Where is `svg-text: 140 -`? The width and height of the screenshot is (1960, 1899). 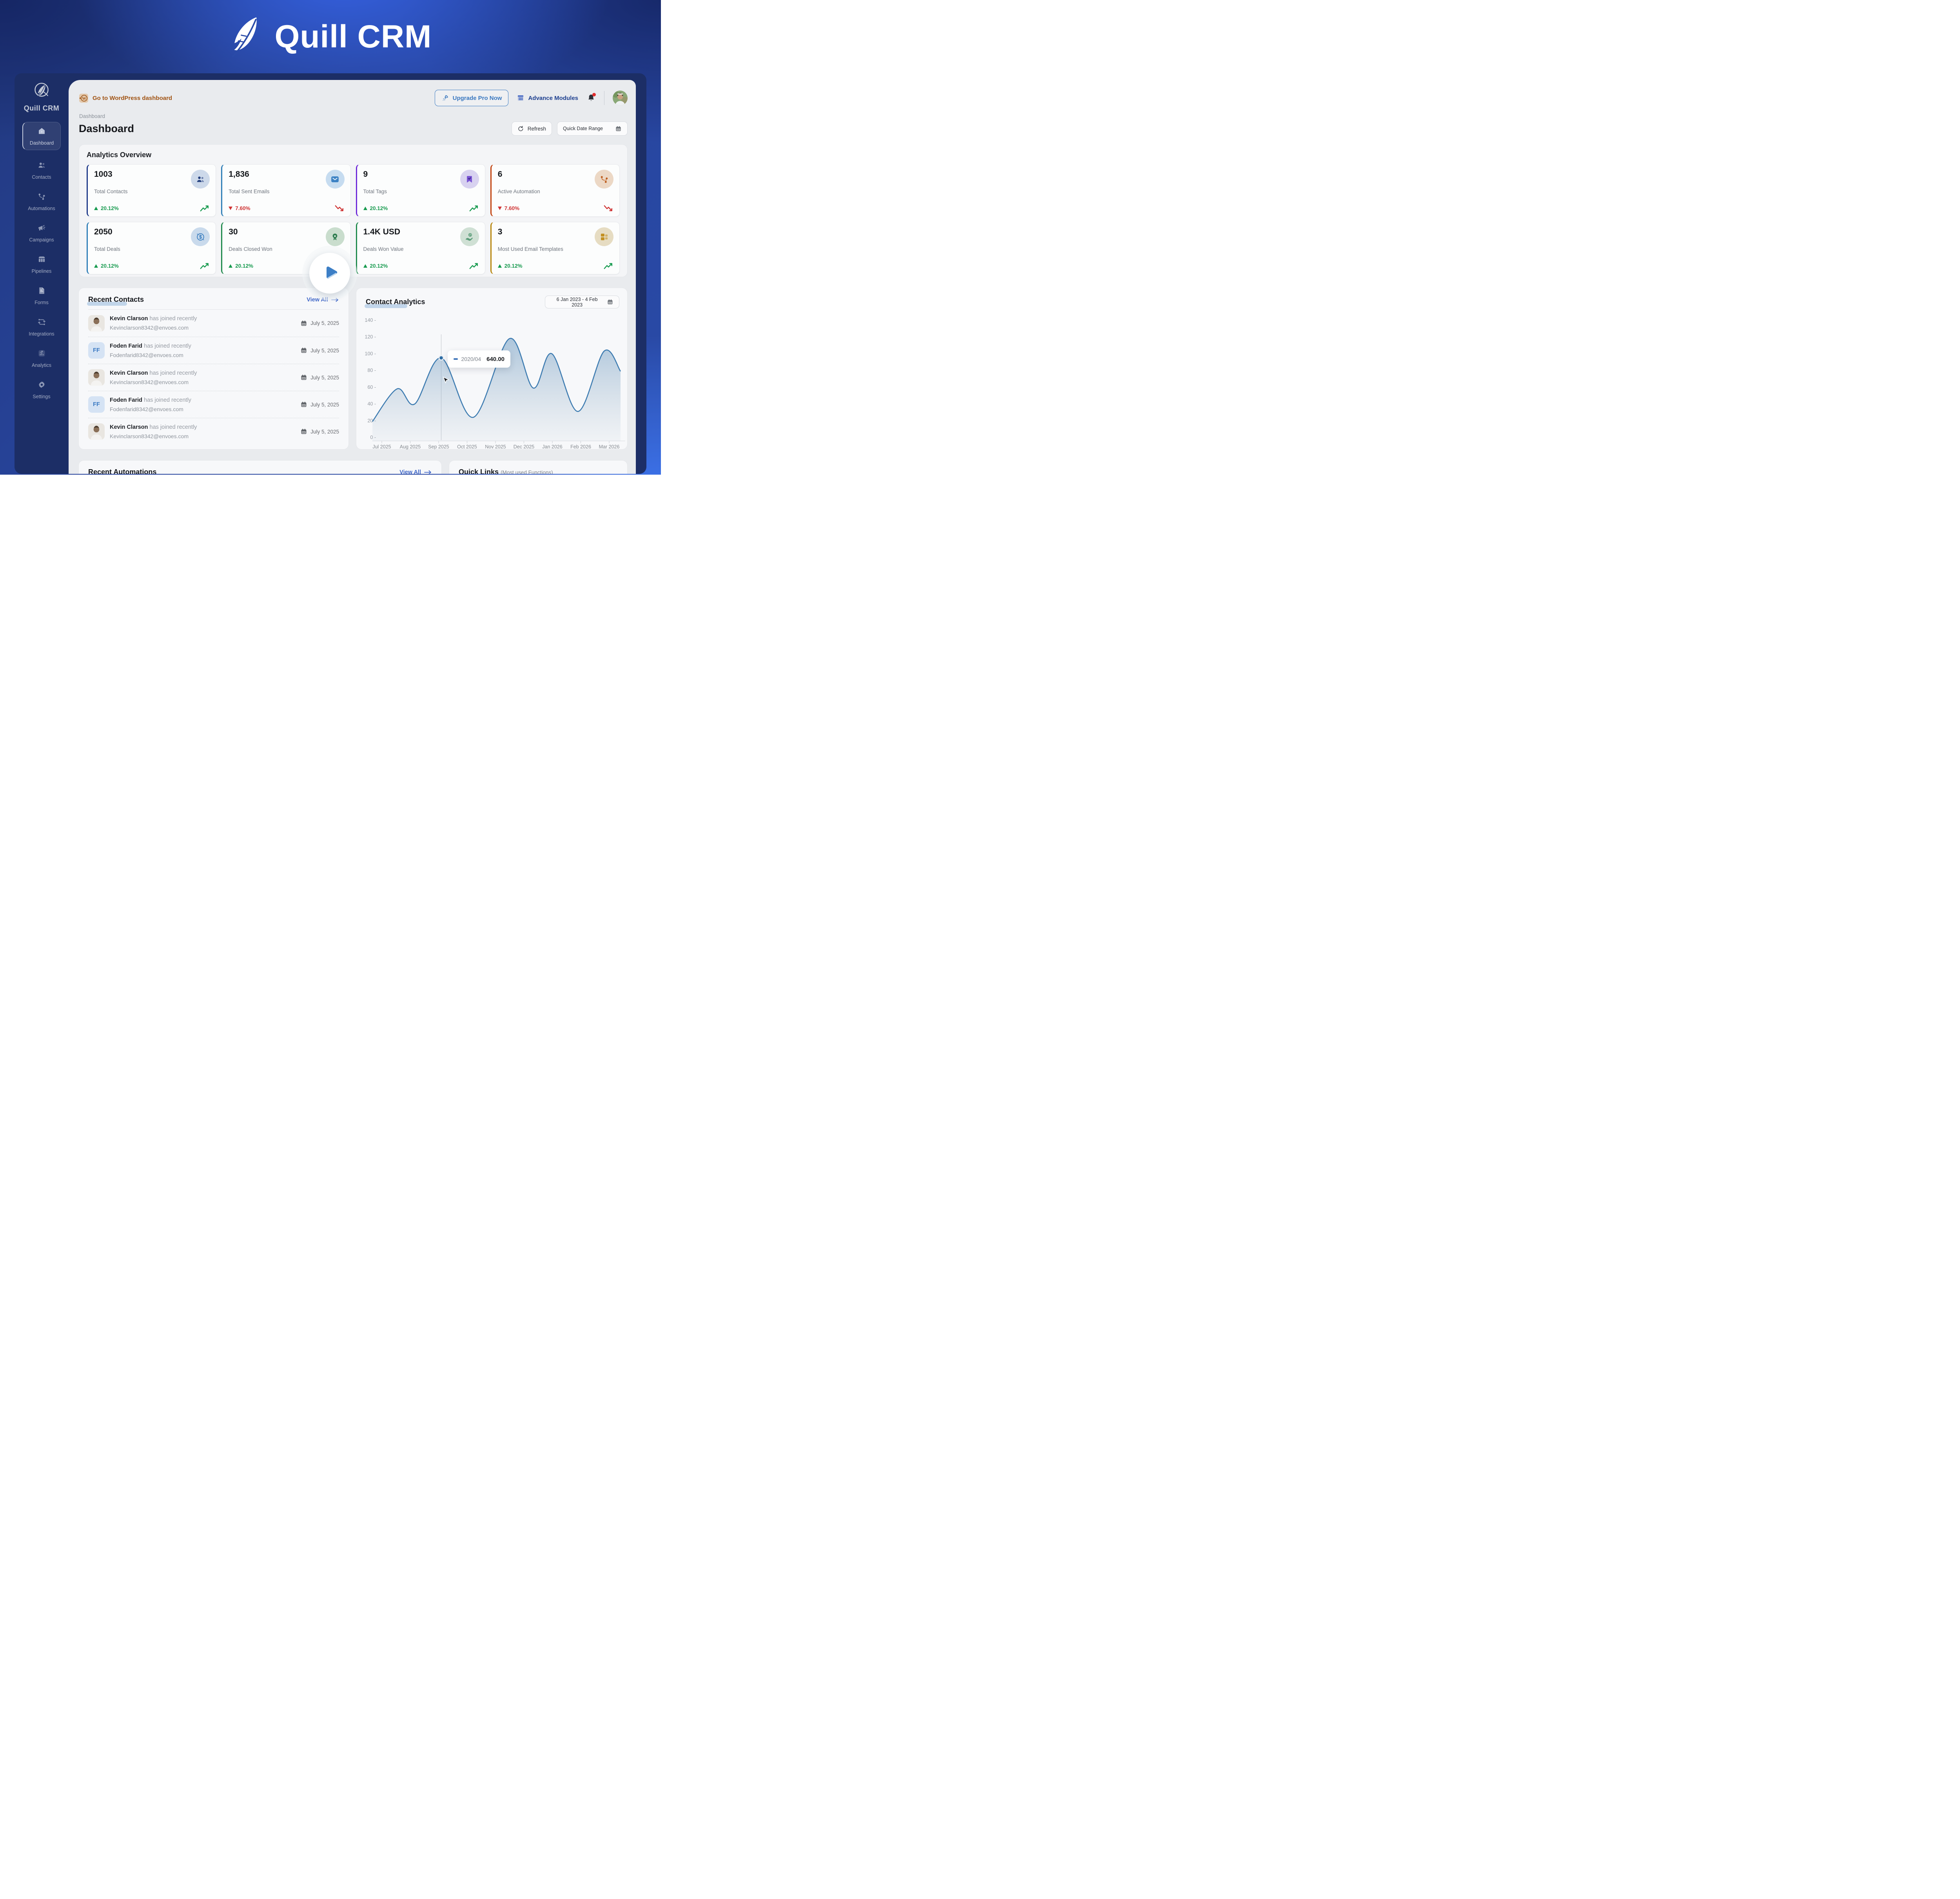 svg-text: 140 - is located at coordinates (370, 320).